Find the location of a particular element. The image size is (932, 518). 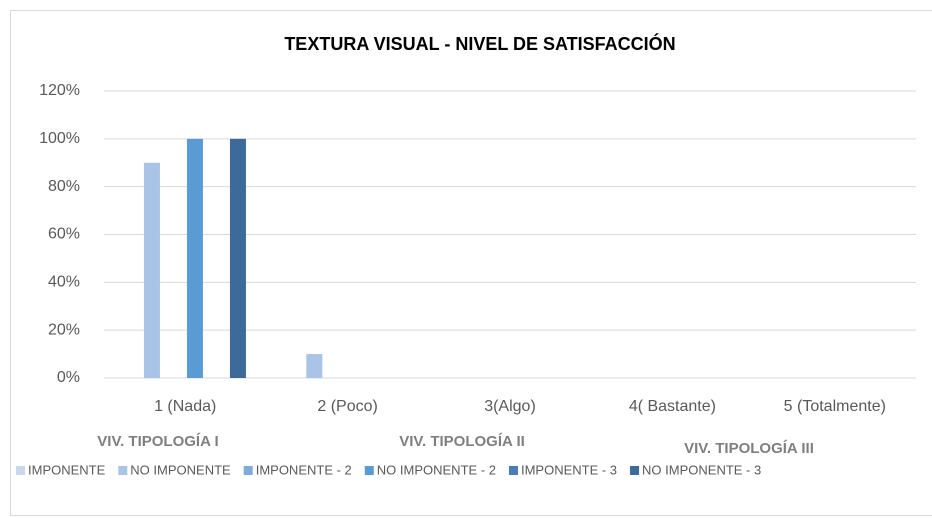

y-tick-label: 40% is located at coordinates (64, 282).